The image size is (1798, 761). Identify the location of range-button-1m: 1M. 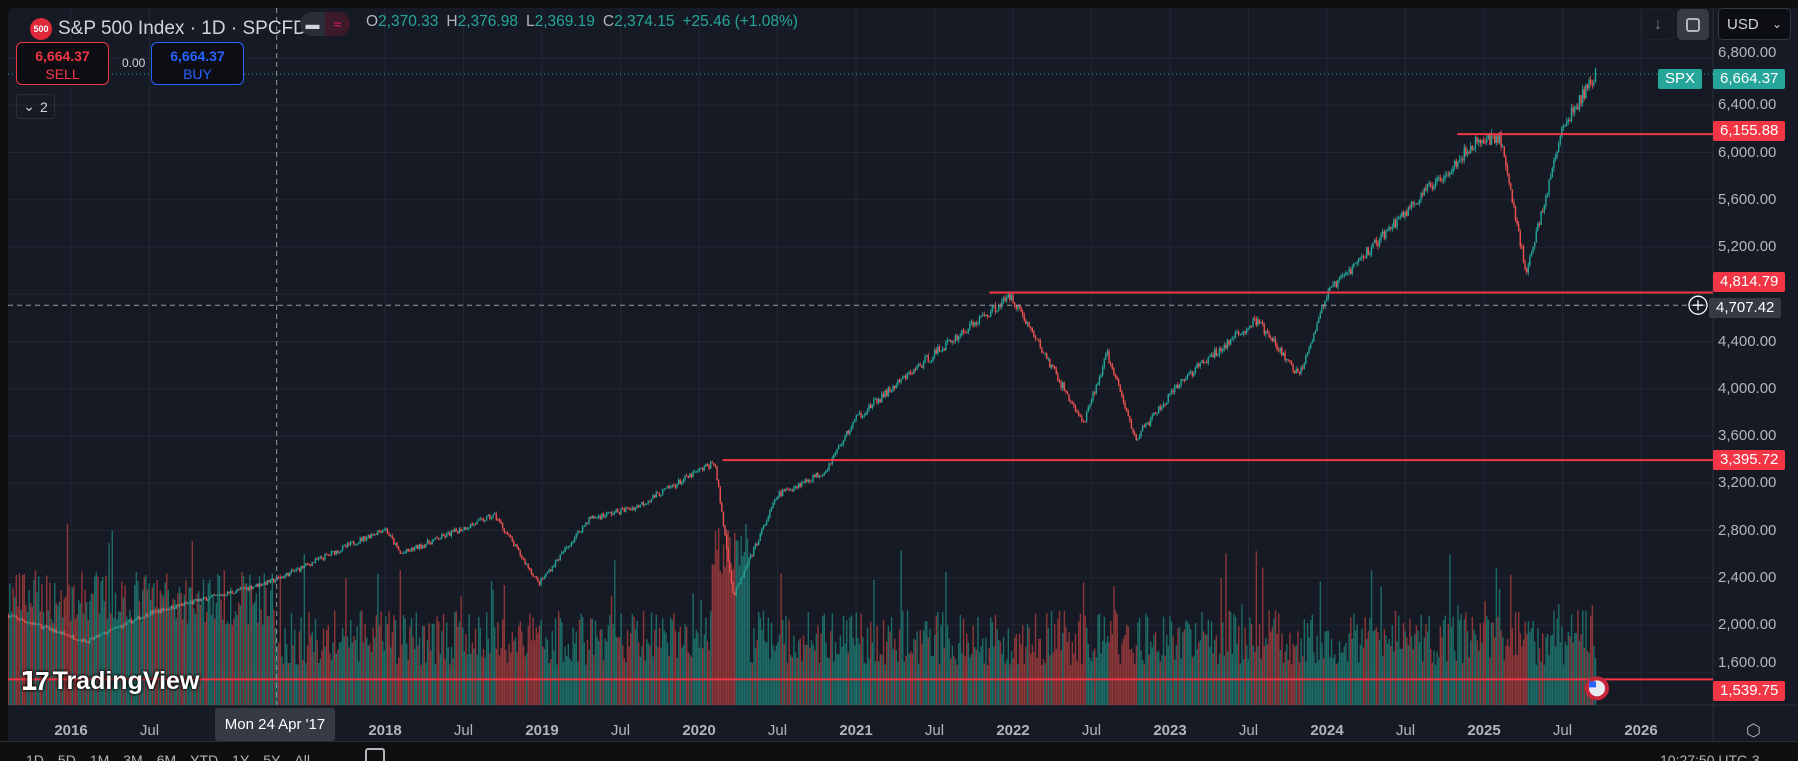
(99, 756).